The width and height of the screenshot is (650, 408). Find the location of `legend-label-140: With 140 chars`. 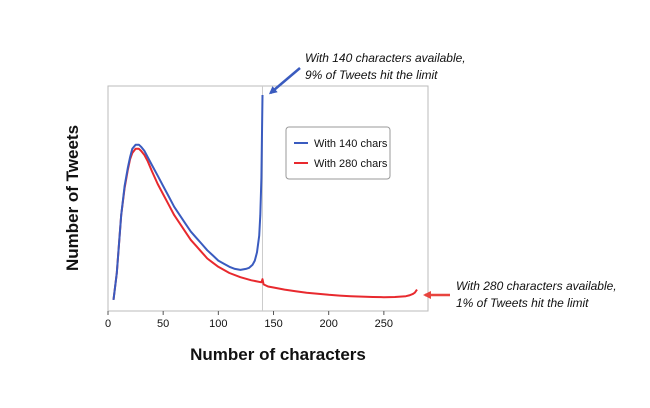

legend-label-140: With 140 chars is located at coordinates (351, 144).